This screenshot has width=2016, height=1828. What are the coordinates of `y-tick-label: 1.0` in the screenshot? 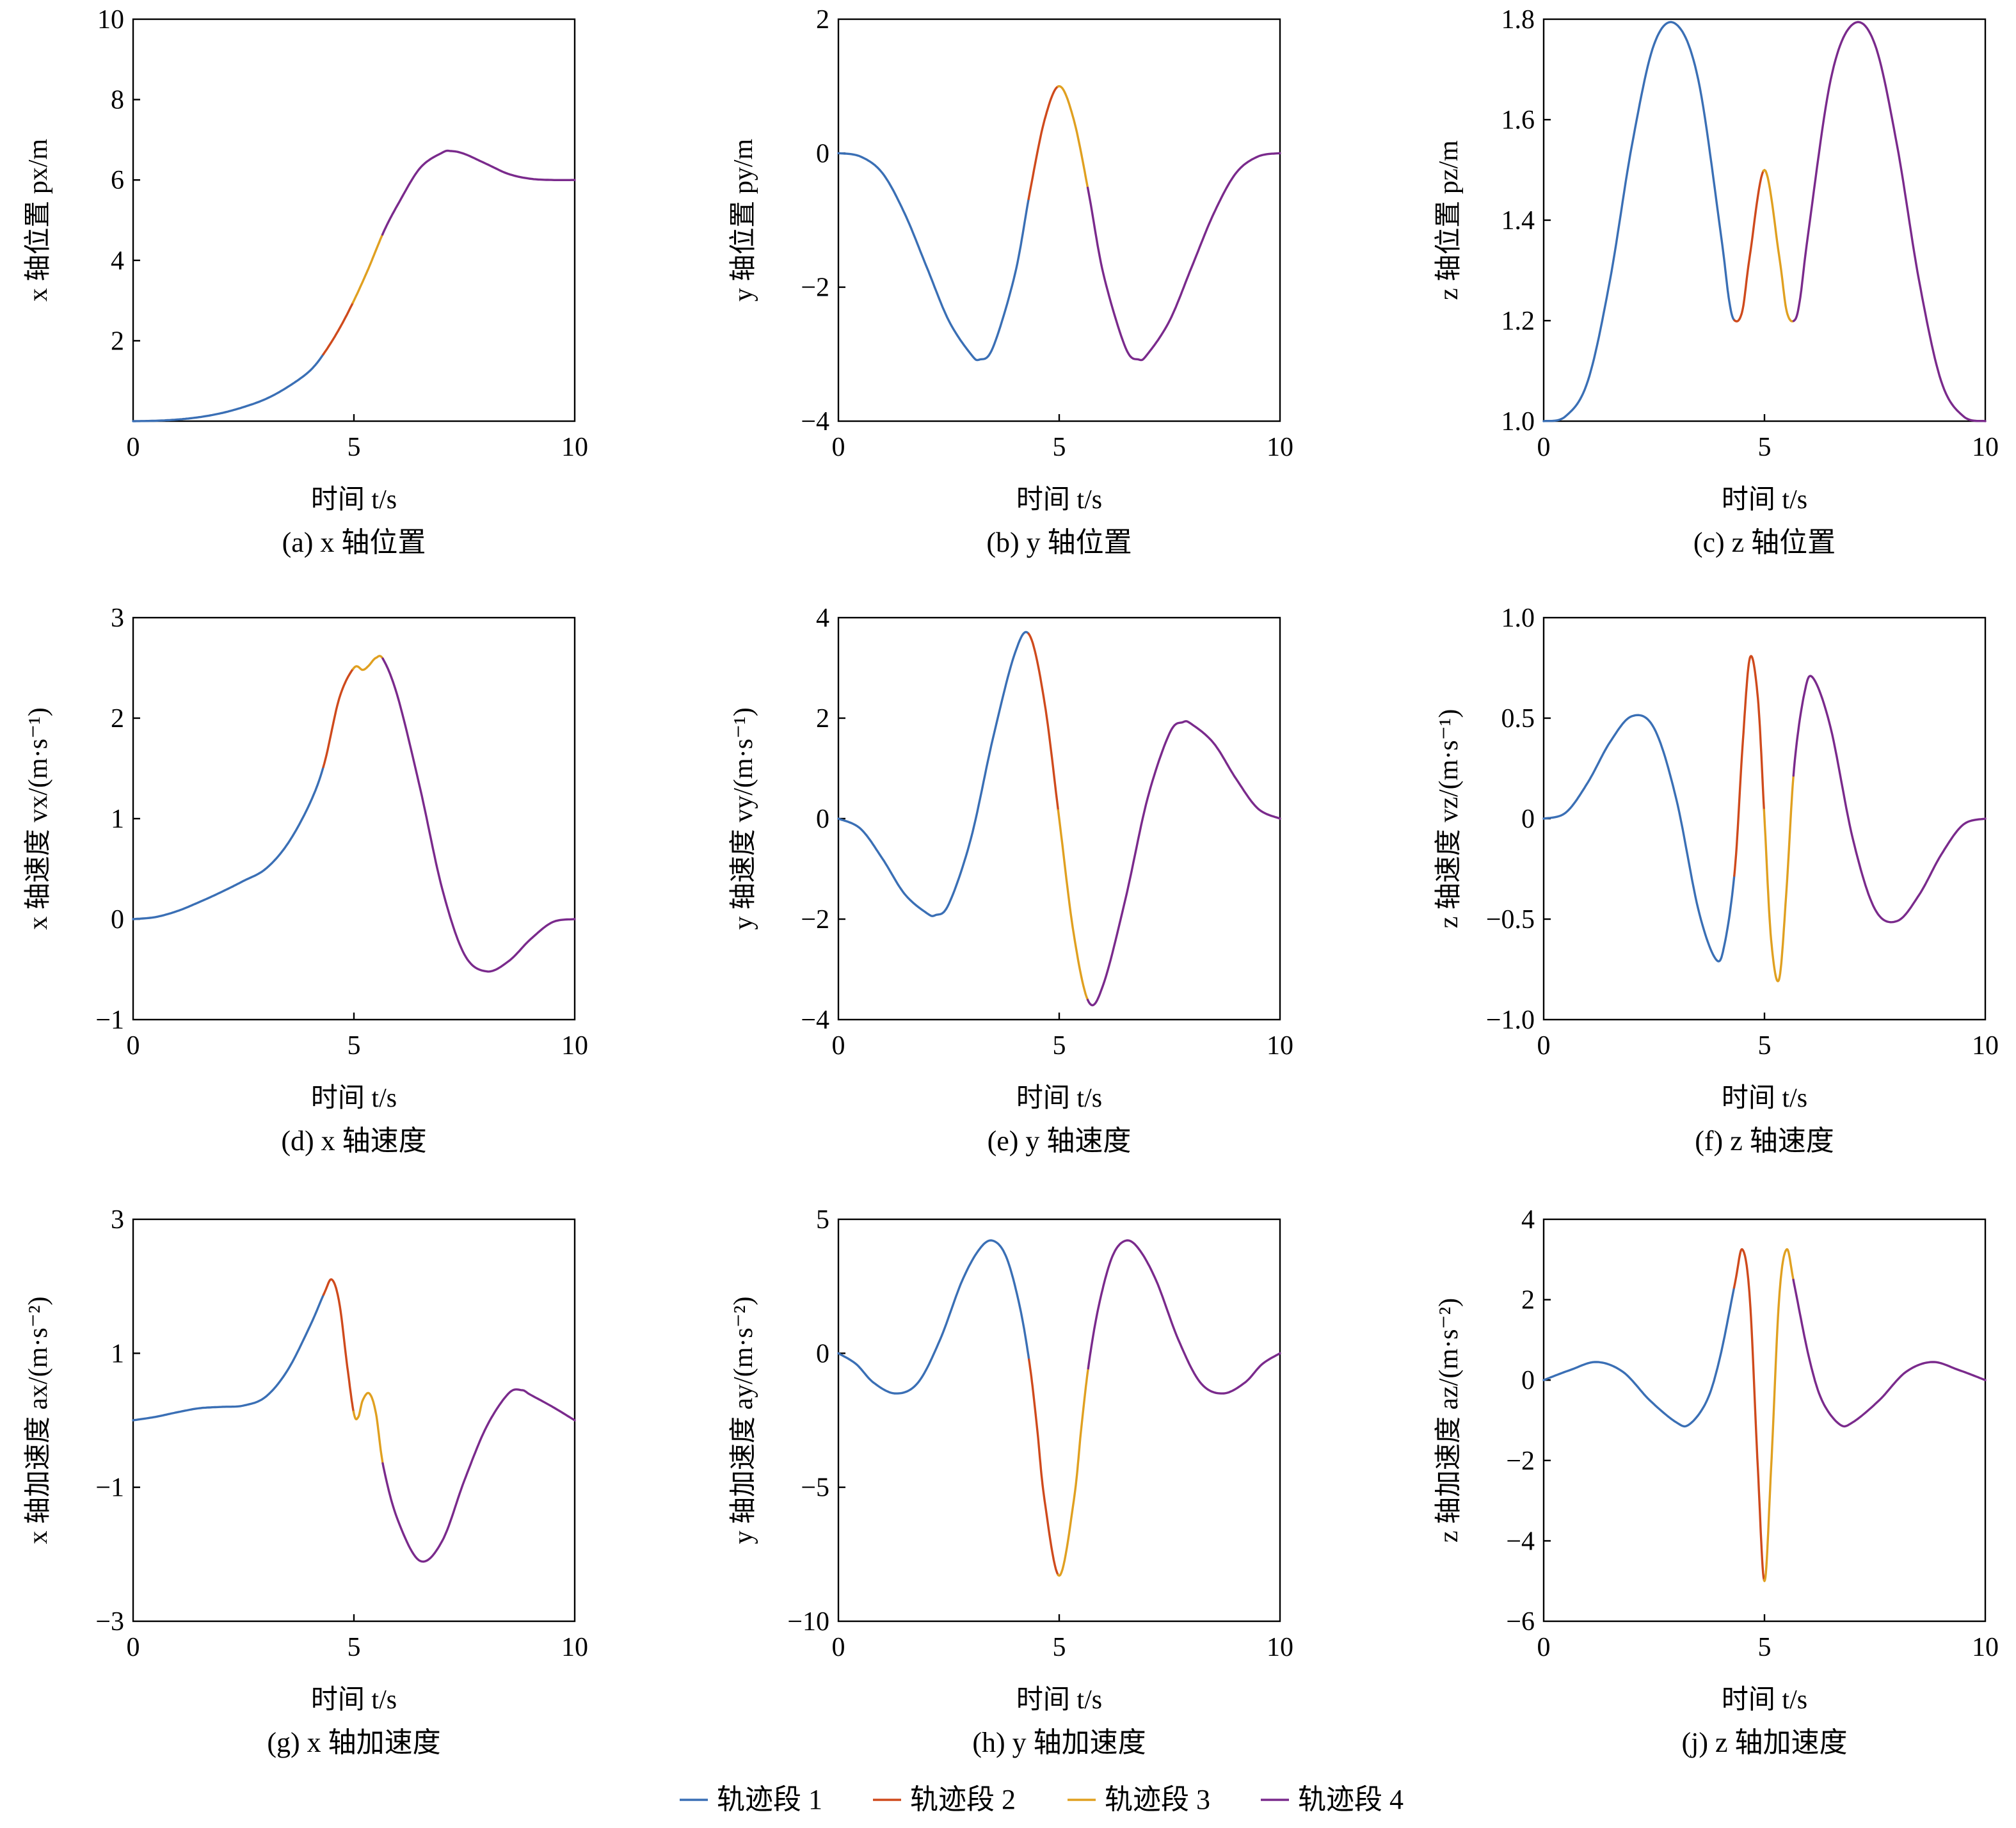 It's located at (1518, 618).